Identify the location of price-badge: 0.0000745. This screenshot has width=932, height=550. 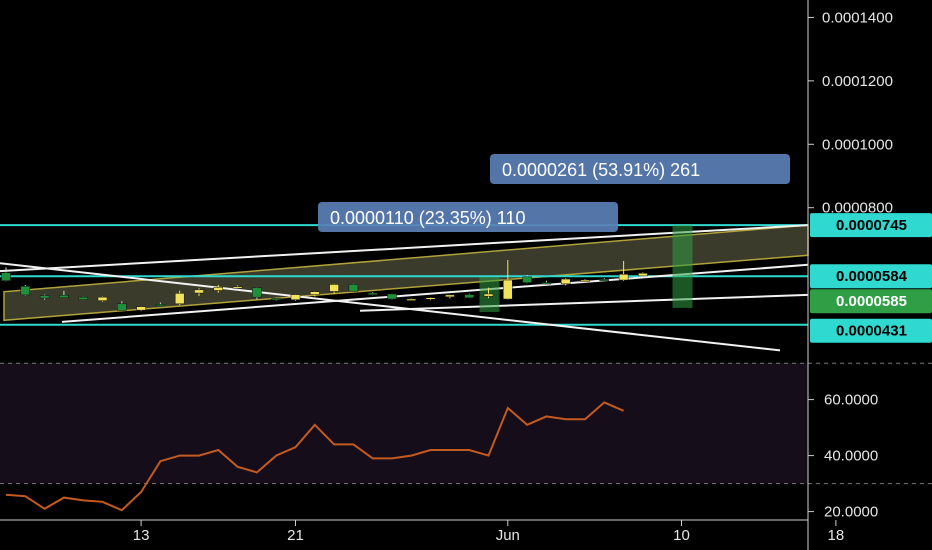
(871, 225).